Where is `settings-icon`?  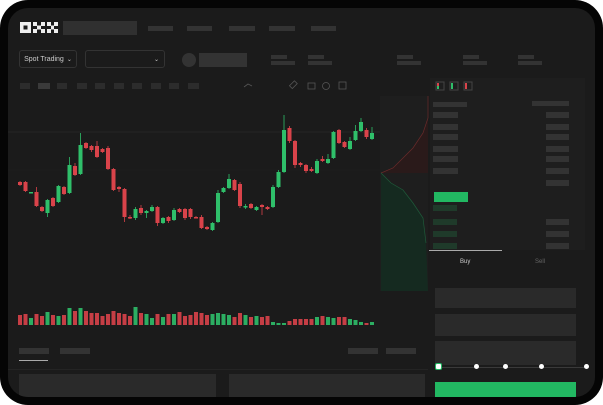 settings-icon is located at coordinates (326, 86).